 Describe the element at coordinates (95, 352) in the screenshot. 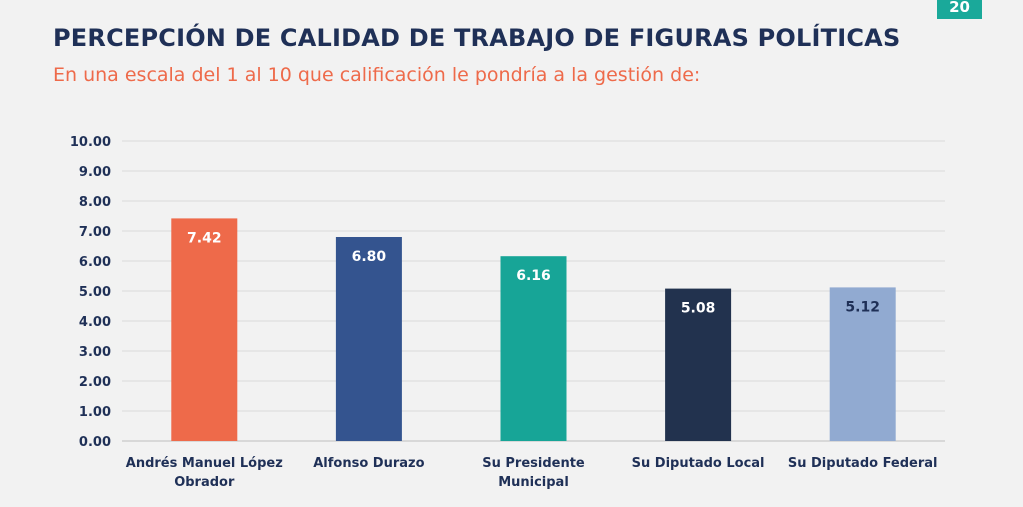

I see `y-tick-label: 3.00` at that location.